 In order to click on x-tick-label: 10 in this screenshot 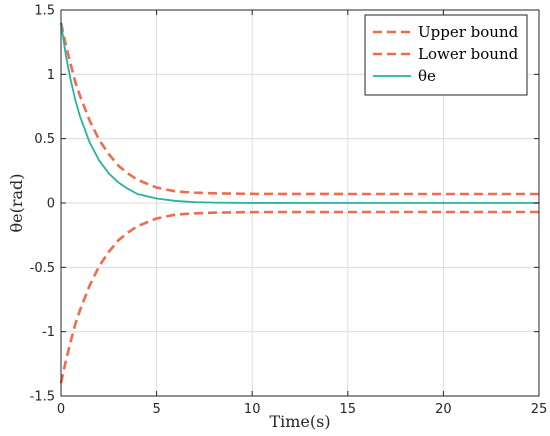, I will do `click(252, 409)`.